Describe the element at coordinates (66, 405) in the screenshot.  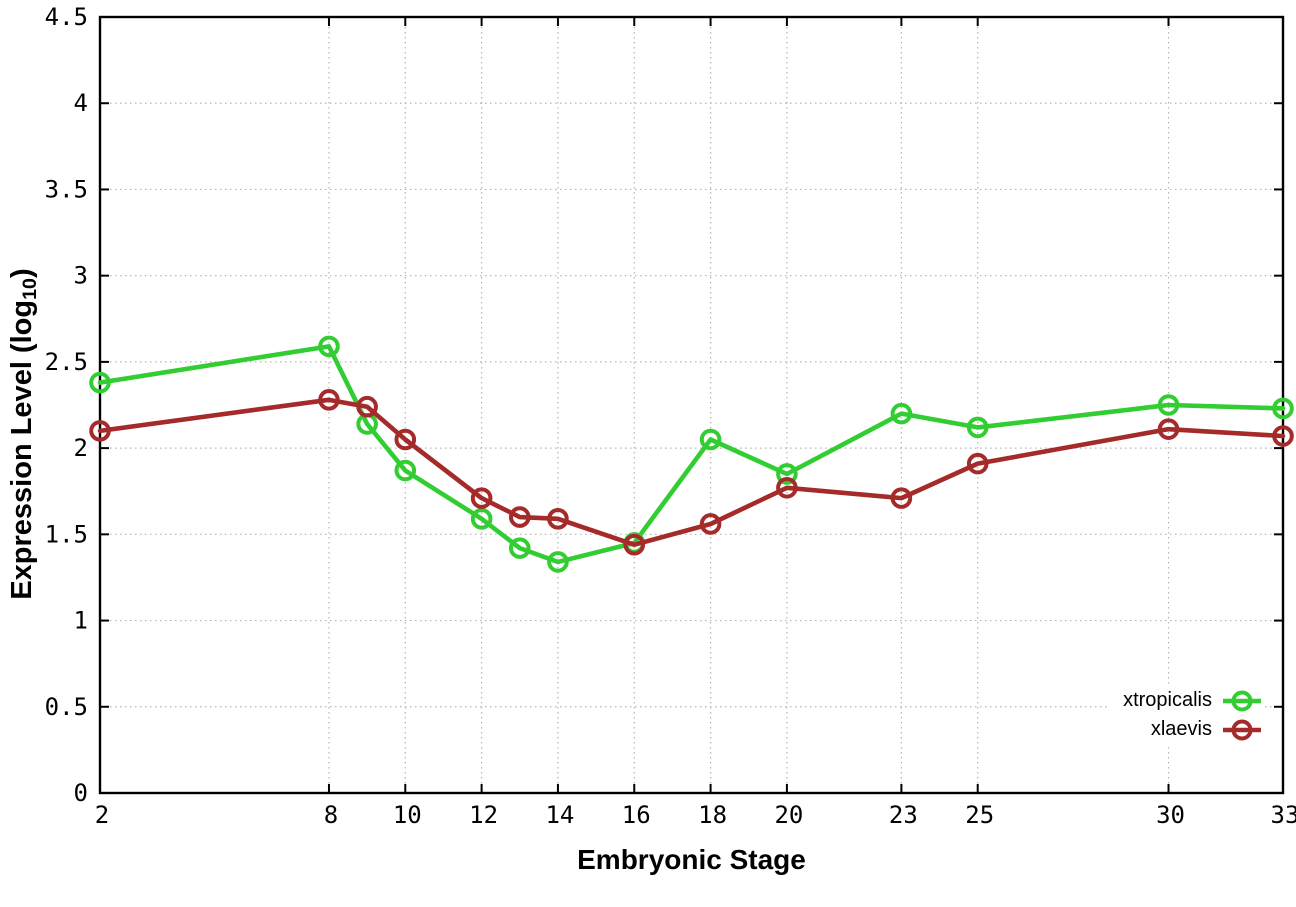
I see `y-tick-labels: 0 0.5 1 1.5 2 2.5 3 3.5 4 4.5` at that location.